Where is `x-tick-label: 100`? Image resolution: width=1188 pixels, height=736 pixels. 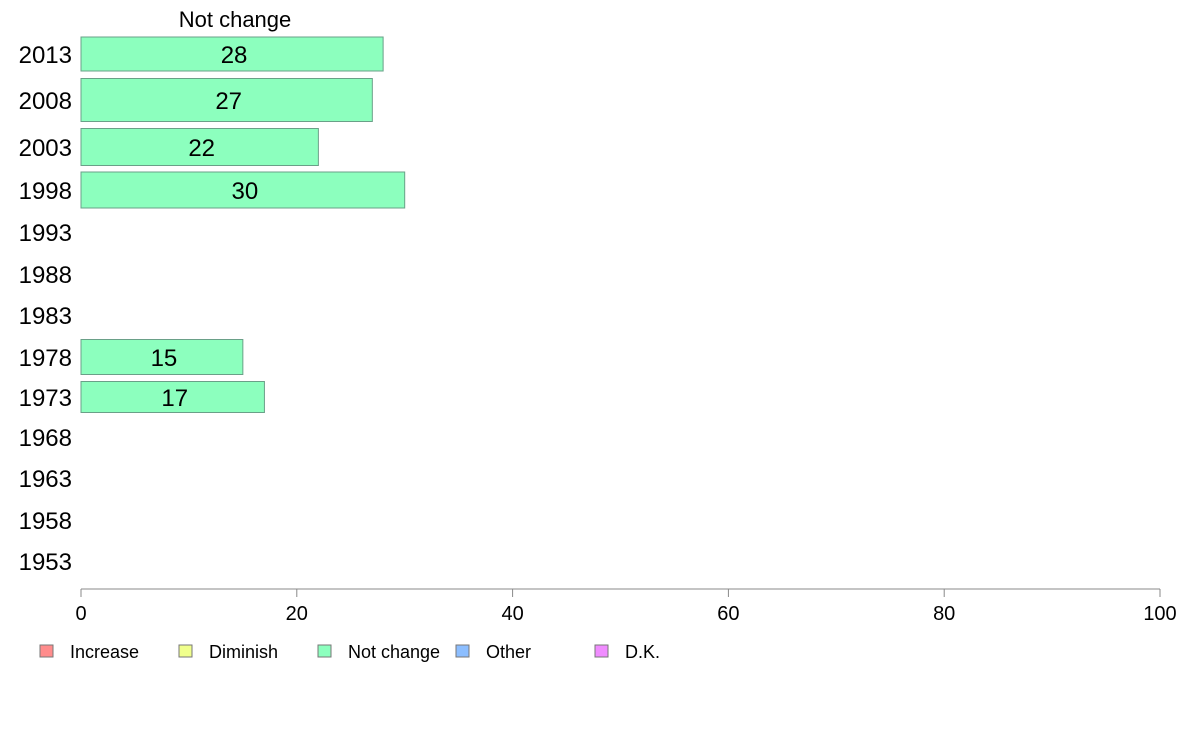
x-tick-label: 100 is located at coordinates (1159, 614).